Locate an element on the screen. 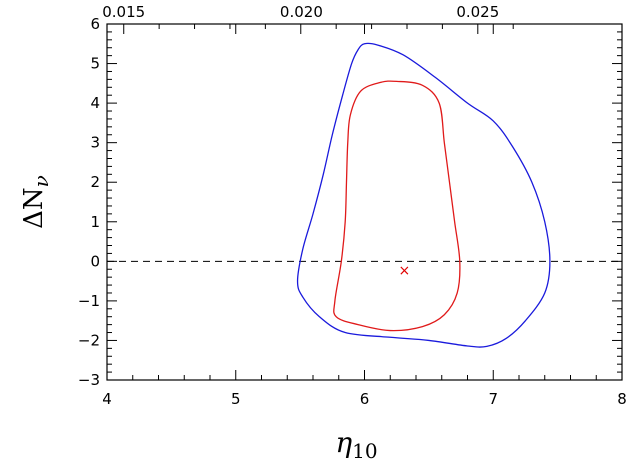  top-tick-label: 0.020 is located at coordinates (301, 12).